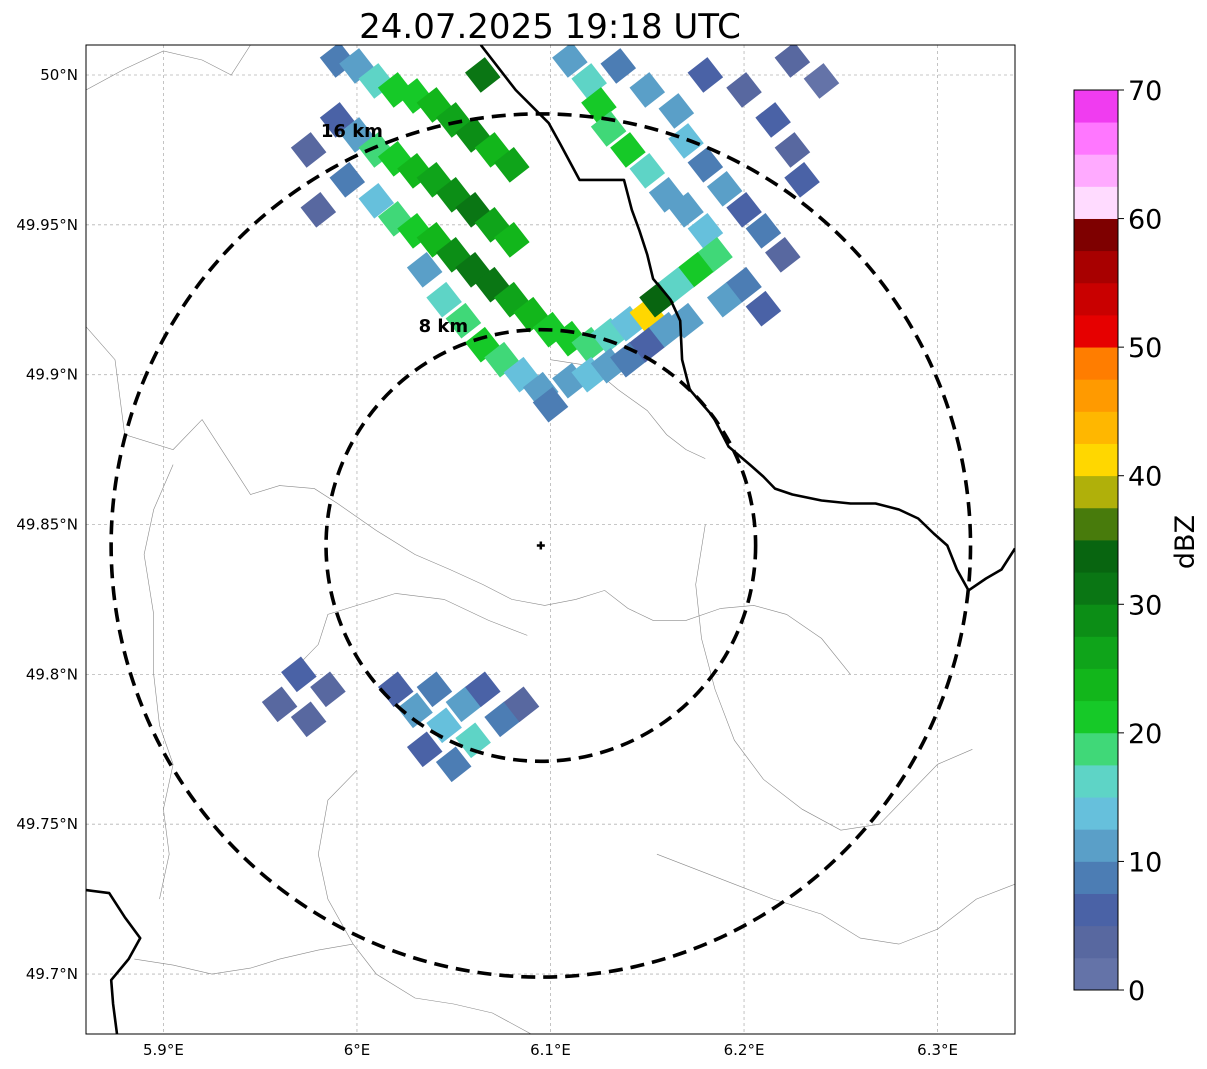  Describe the element at coordinates (114, 961) in the screenshot. I see `national-border-line` at that location.